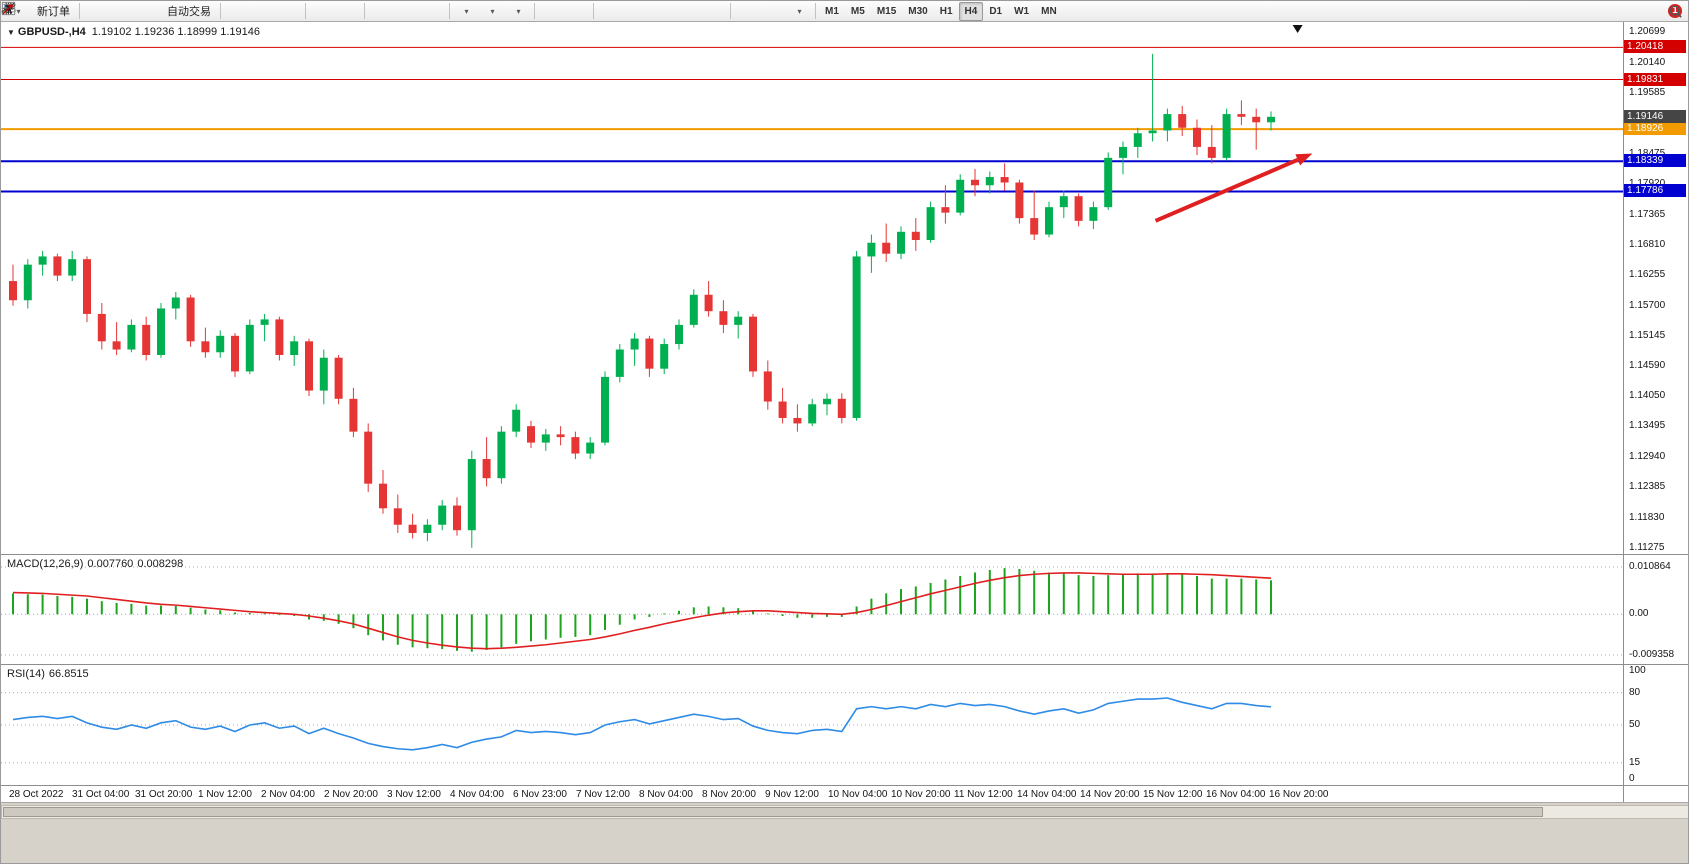 This screenshot has height=864, width=1689. I want to click on vertical-line-button, so click(315, 11).